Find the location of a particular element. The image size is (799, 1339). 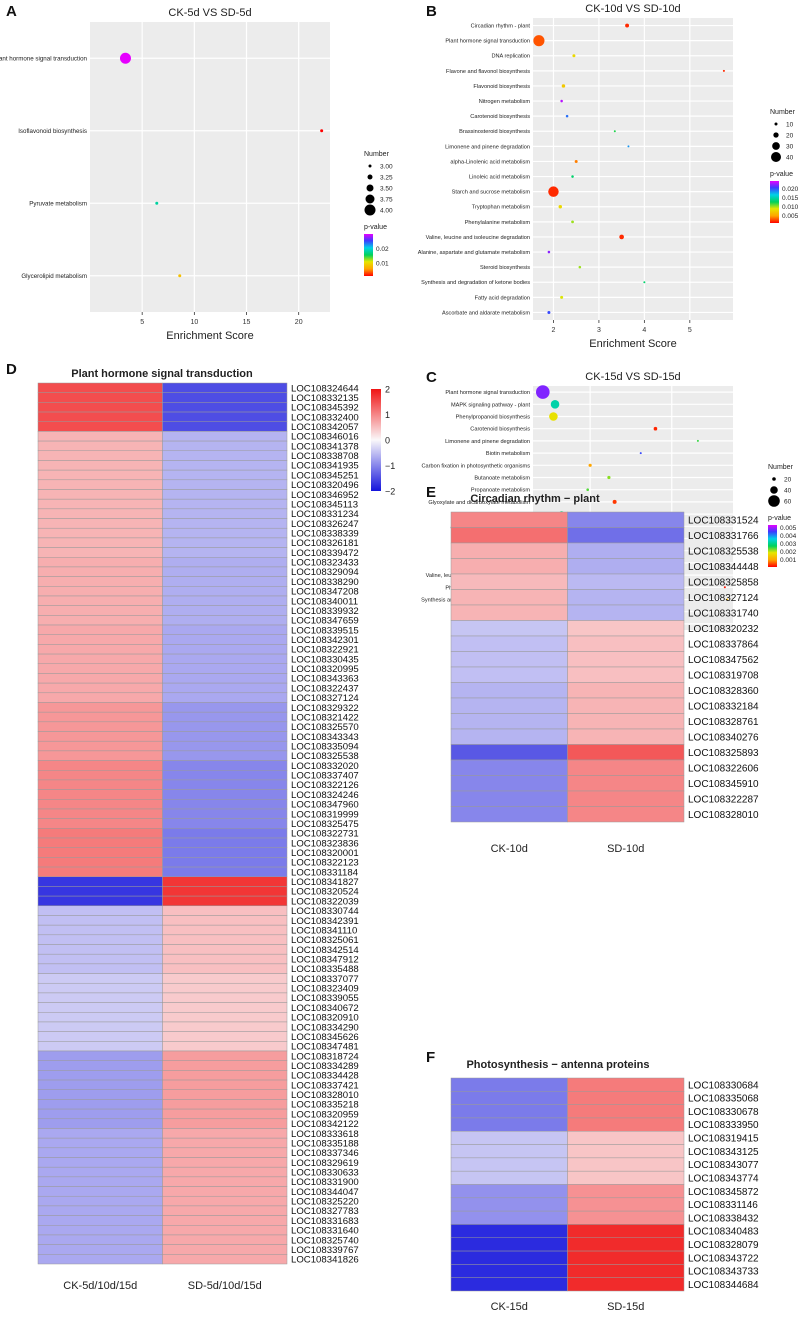

gene-label: LOC108331683 is located at coordinates (325, 1221).